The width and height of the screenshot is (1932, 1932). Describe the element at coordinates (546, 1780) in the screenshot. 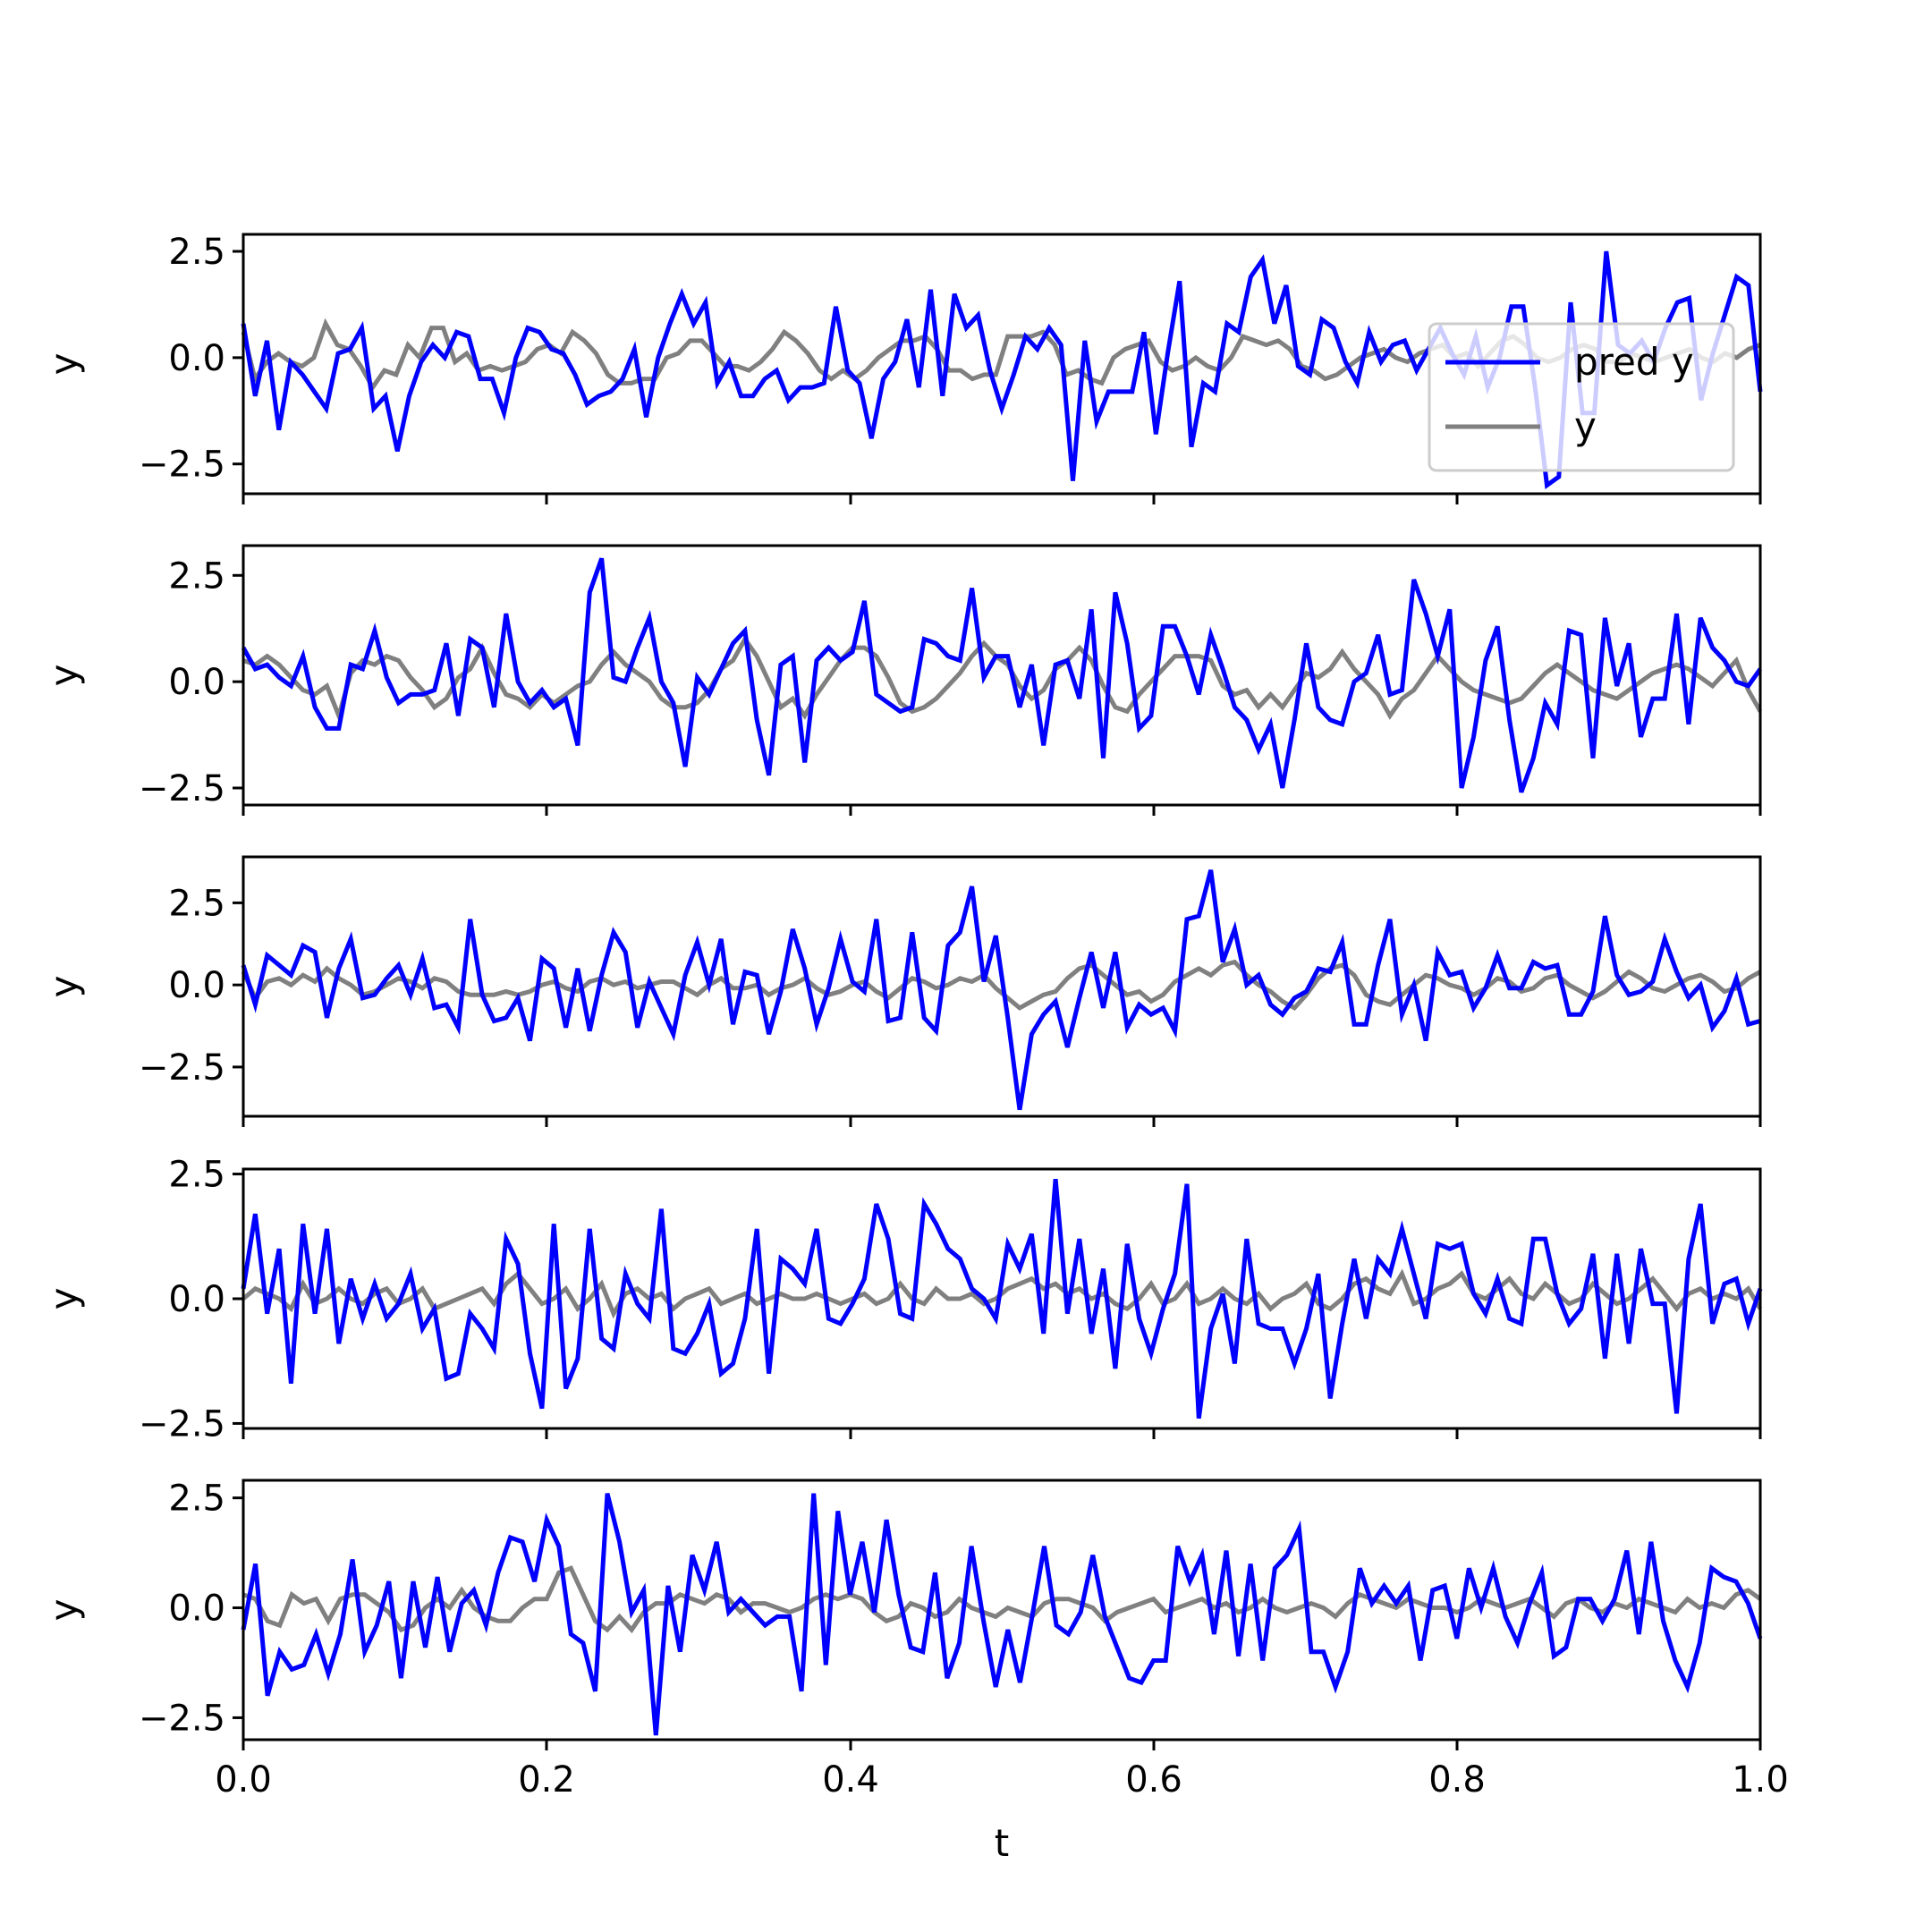

I see `x-tick-label: 0.2` at that location.